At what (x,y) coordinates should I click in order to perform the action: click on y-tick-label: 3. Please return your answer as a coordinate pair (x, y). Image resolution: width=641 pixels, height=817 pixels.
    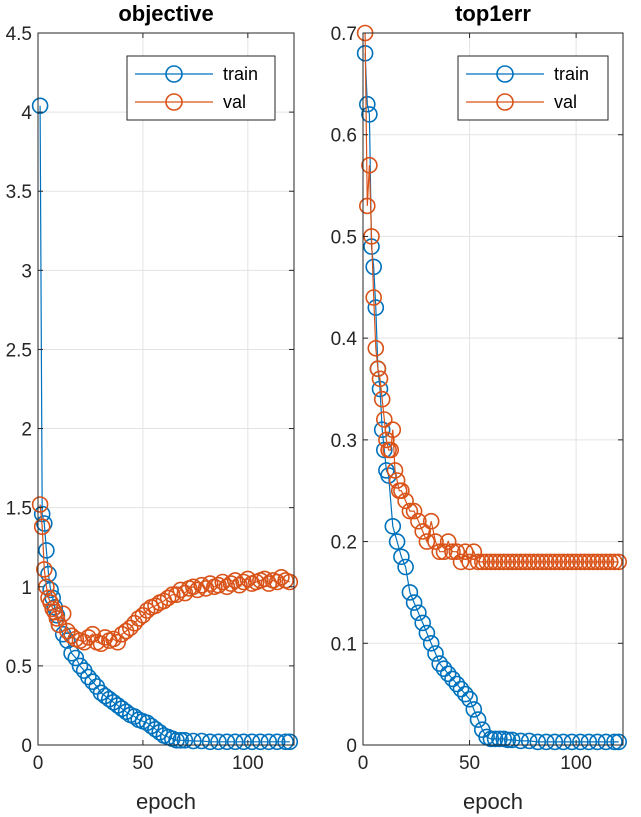
    Looking at the image, I should click on (26, 271).